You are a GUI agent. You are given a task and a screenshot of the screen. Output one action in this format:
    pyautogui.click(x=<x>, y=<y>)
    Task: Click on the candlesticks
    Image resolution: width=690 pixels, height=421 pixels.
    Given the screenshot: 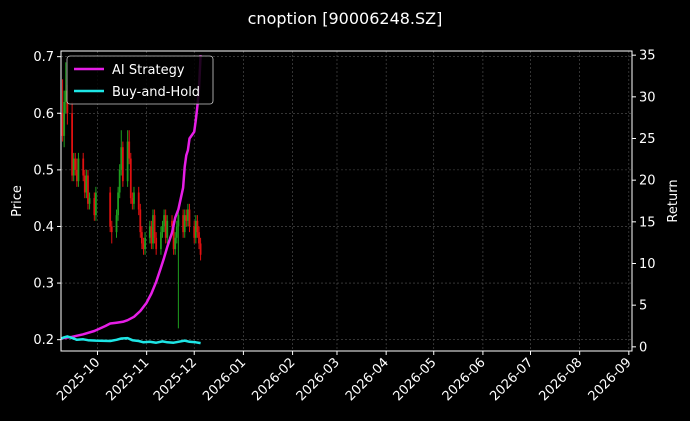 What is the action you would take?
    pyautogui.click(x=131, y=195)
    